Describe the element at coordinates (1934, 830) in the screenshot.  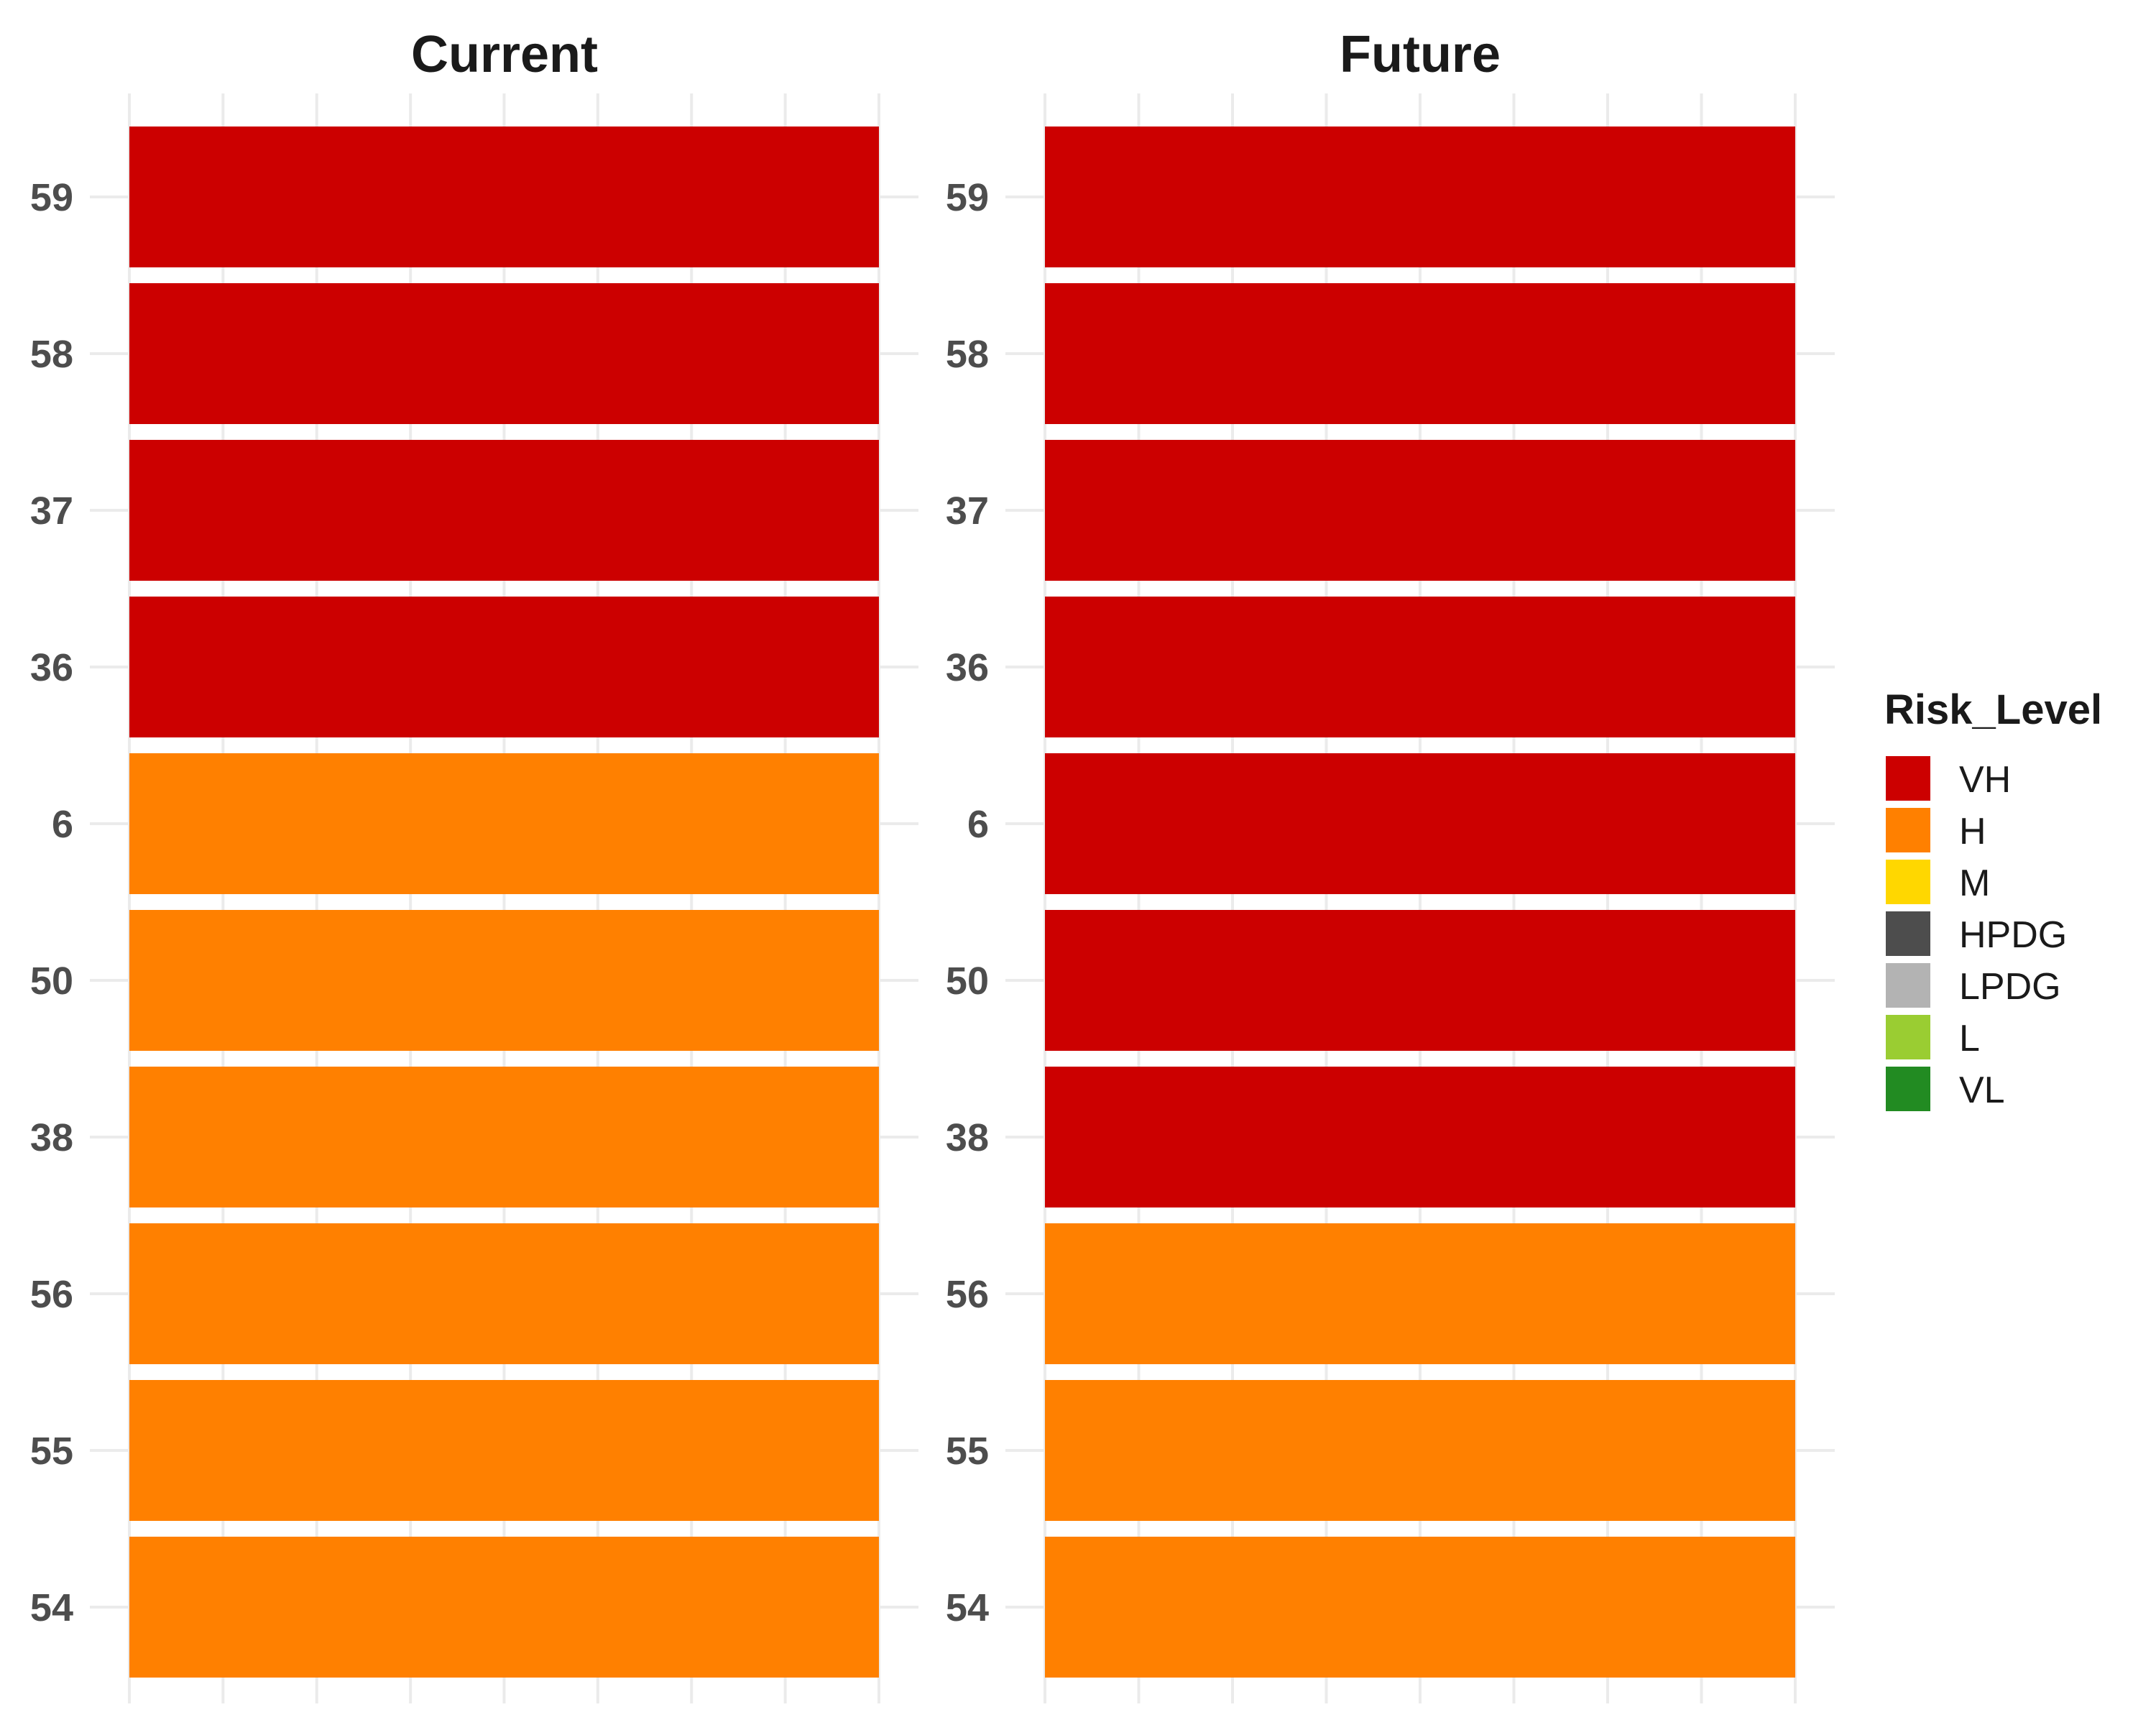
I see `legend-item-h: H` at that location.